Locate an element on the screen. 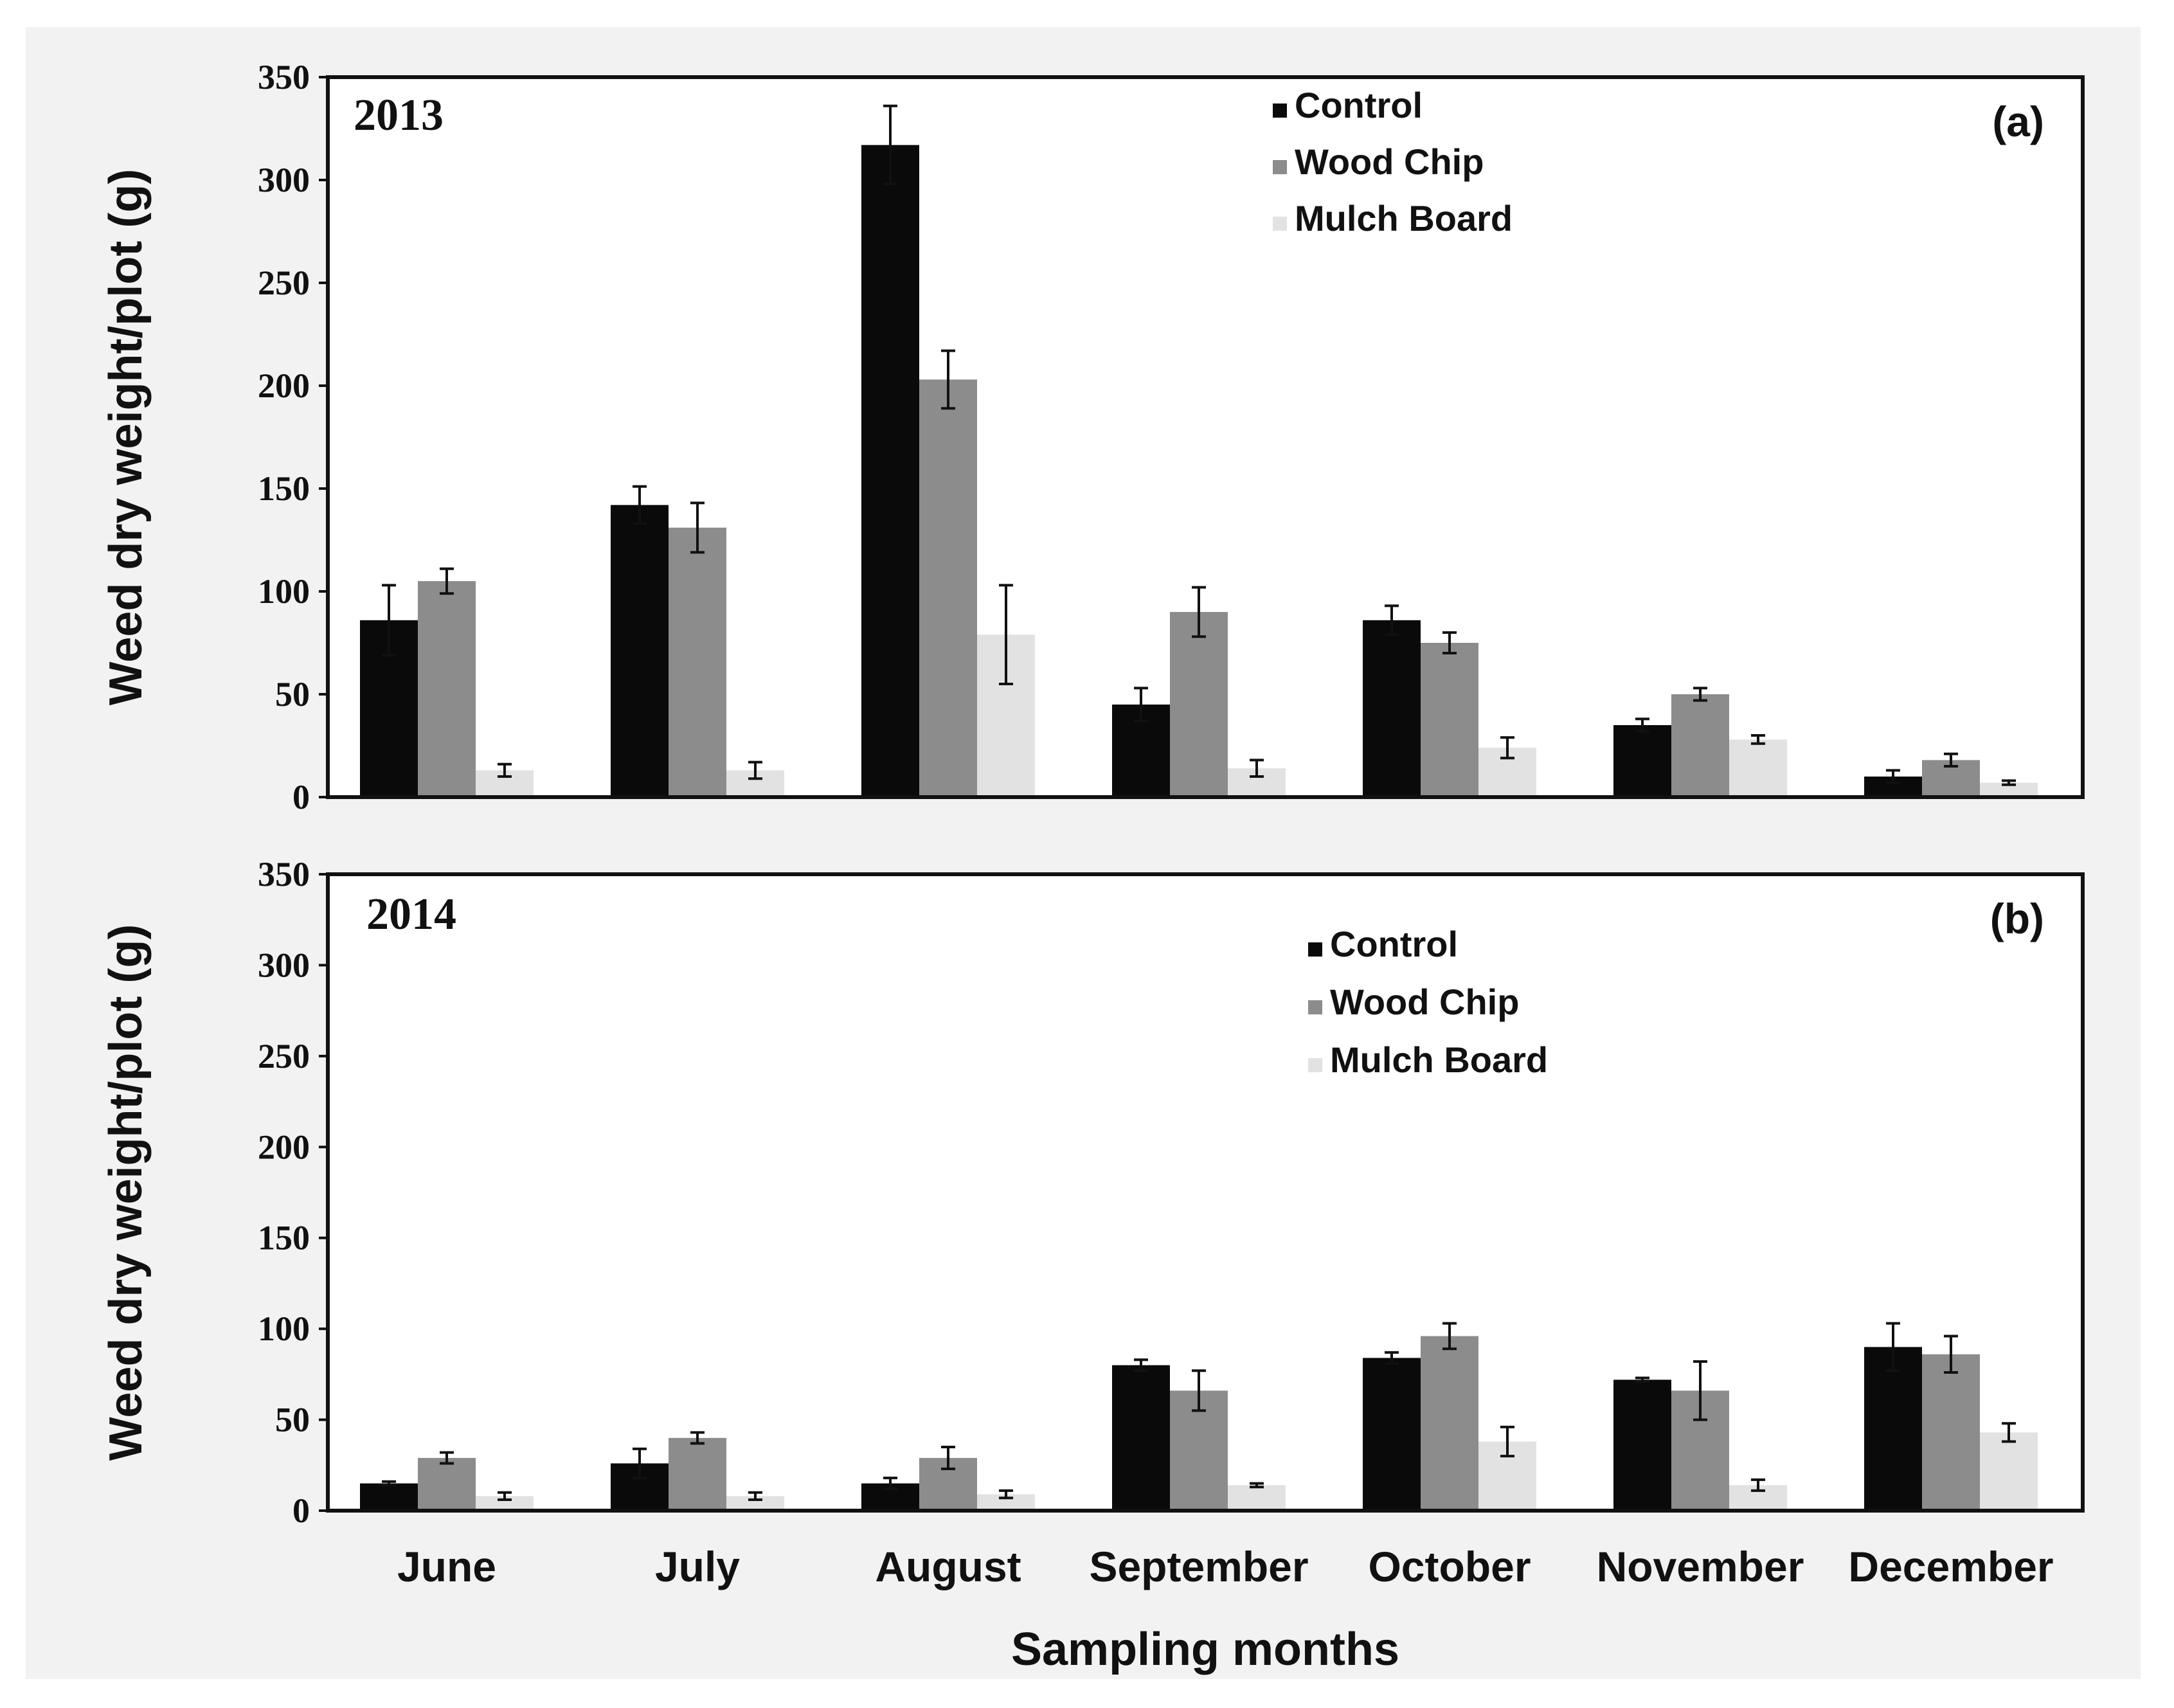  panel-label: (a) is located at coordinates (2018, 121).